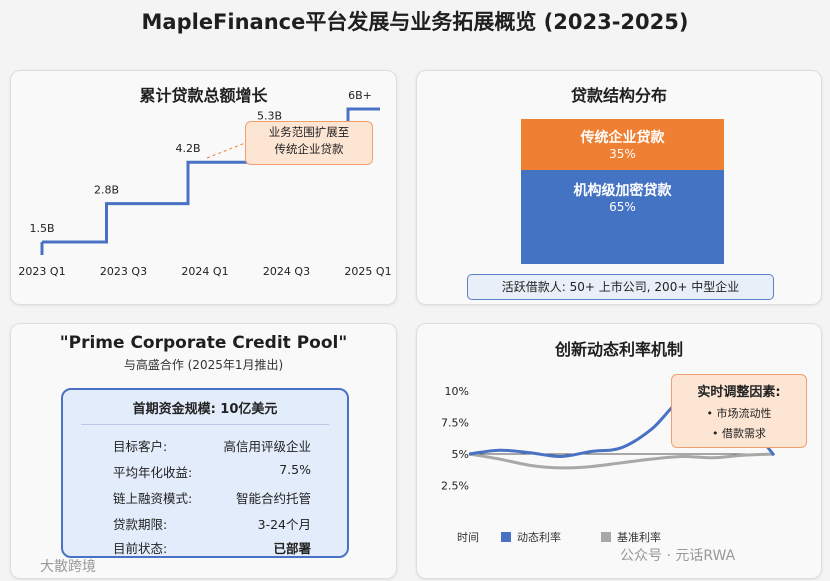 This screenshot has height=581, width=830. Describe the element at coordinates (204, 271) in the screenshot. I see `x-tick-label: 2024 Q1` at that location.